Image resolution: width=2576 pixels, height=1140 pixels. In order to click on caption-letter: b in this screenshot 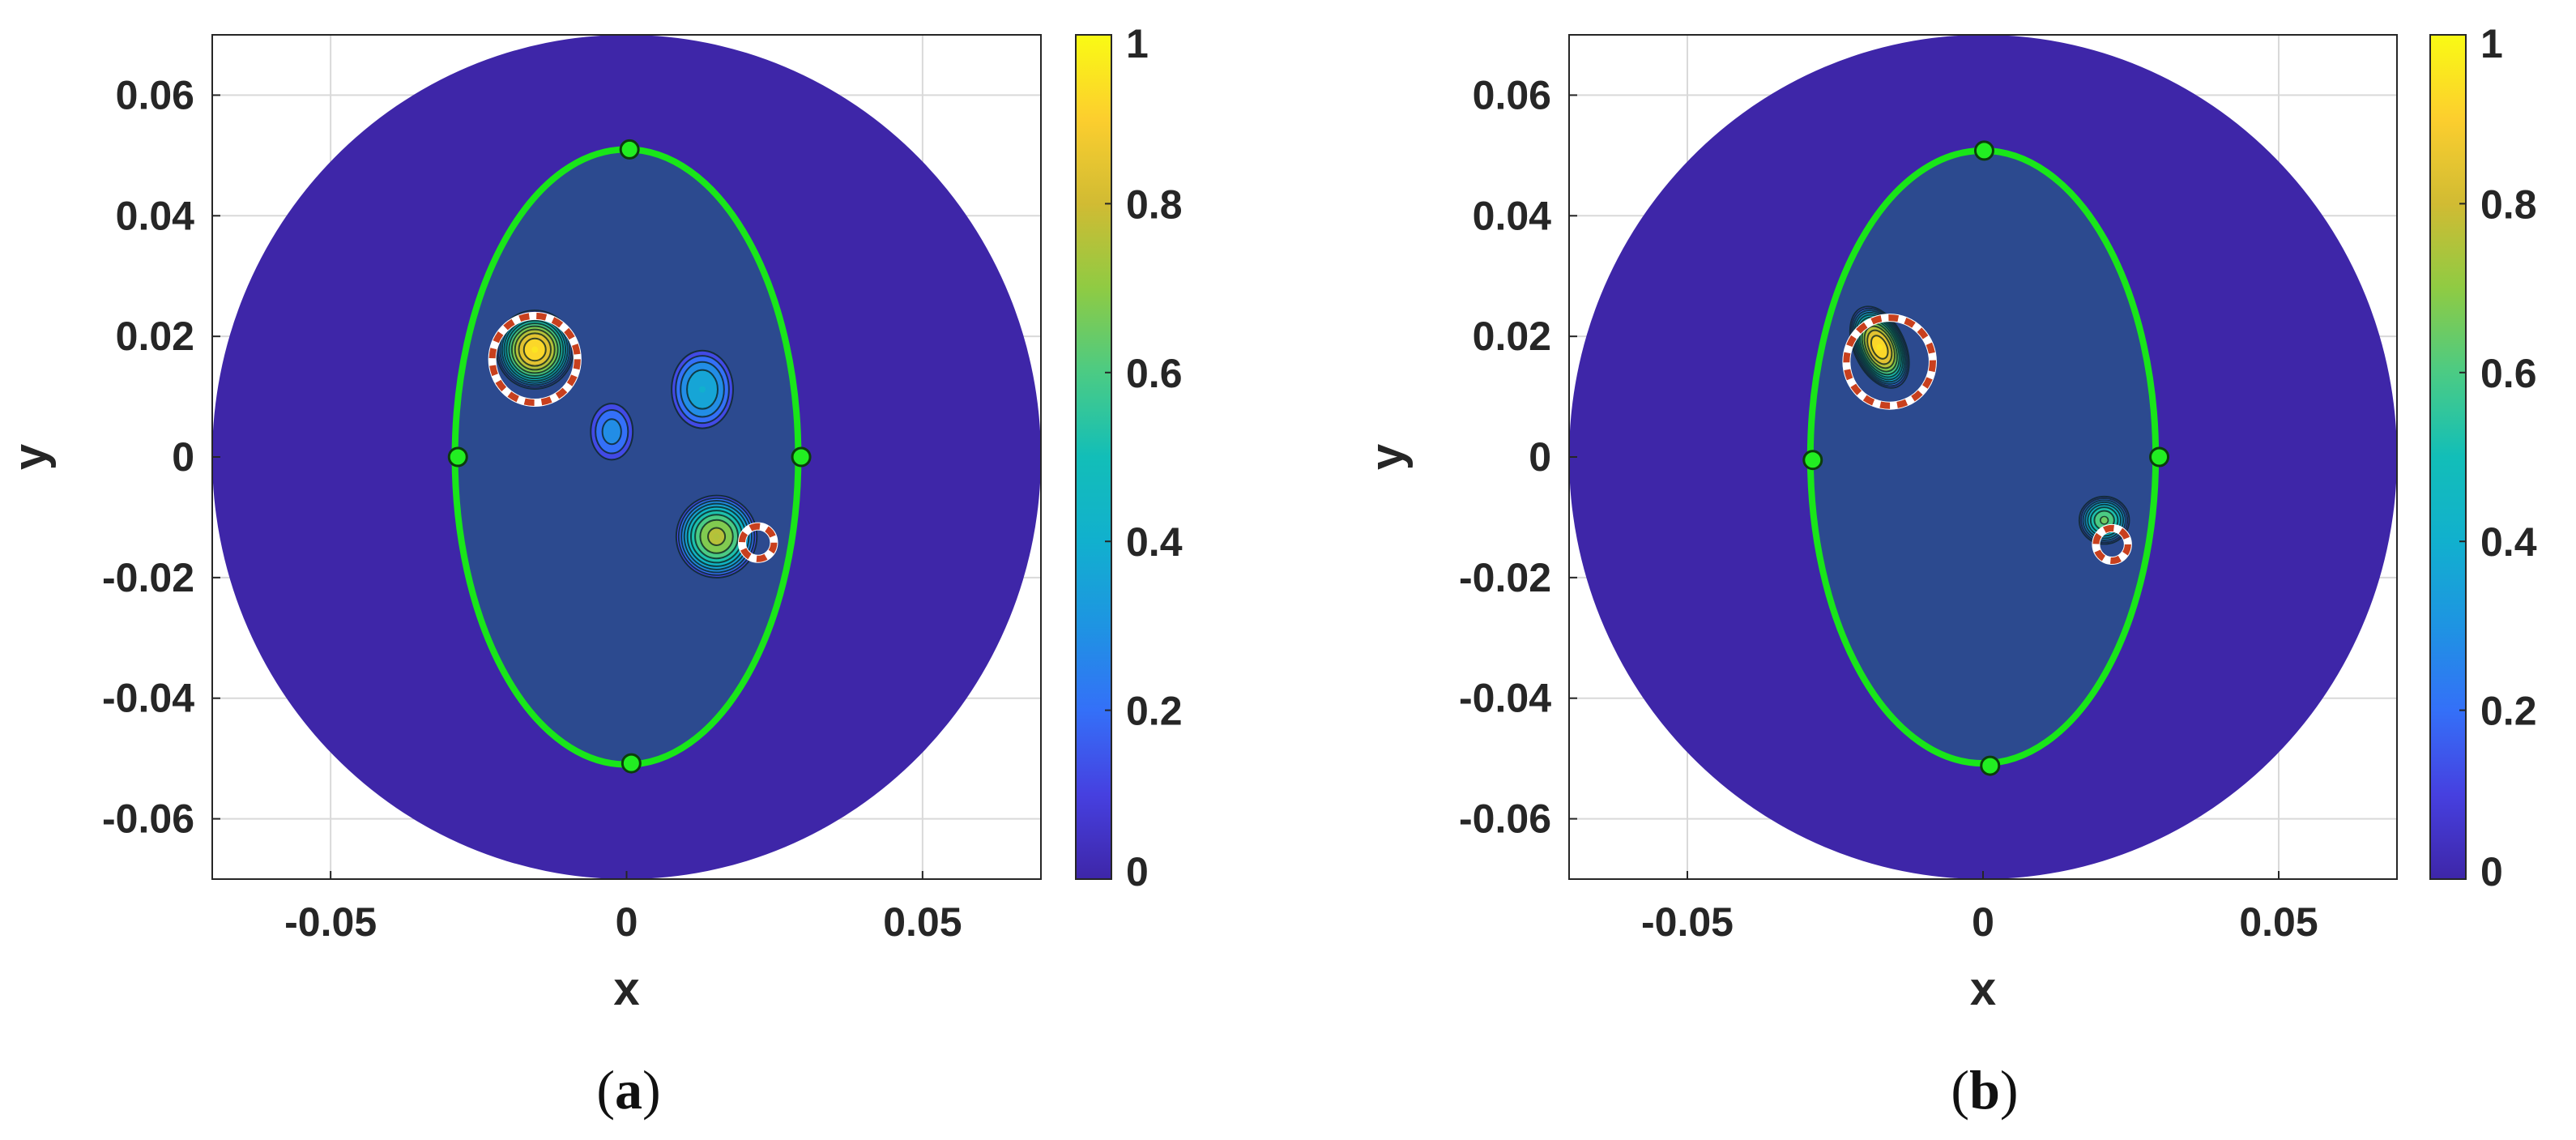, I will do `click(1984, 1090)`.